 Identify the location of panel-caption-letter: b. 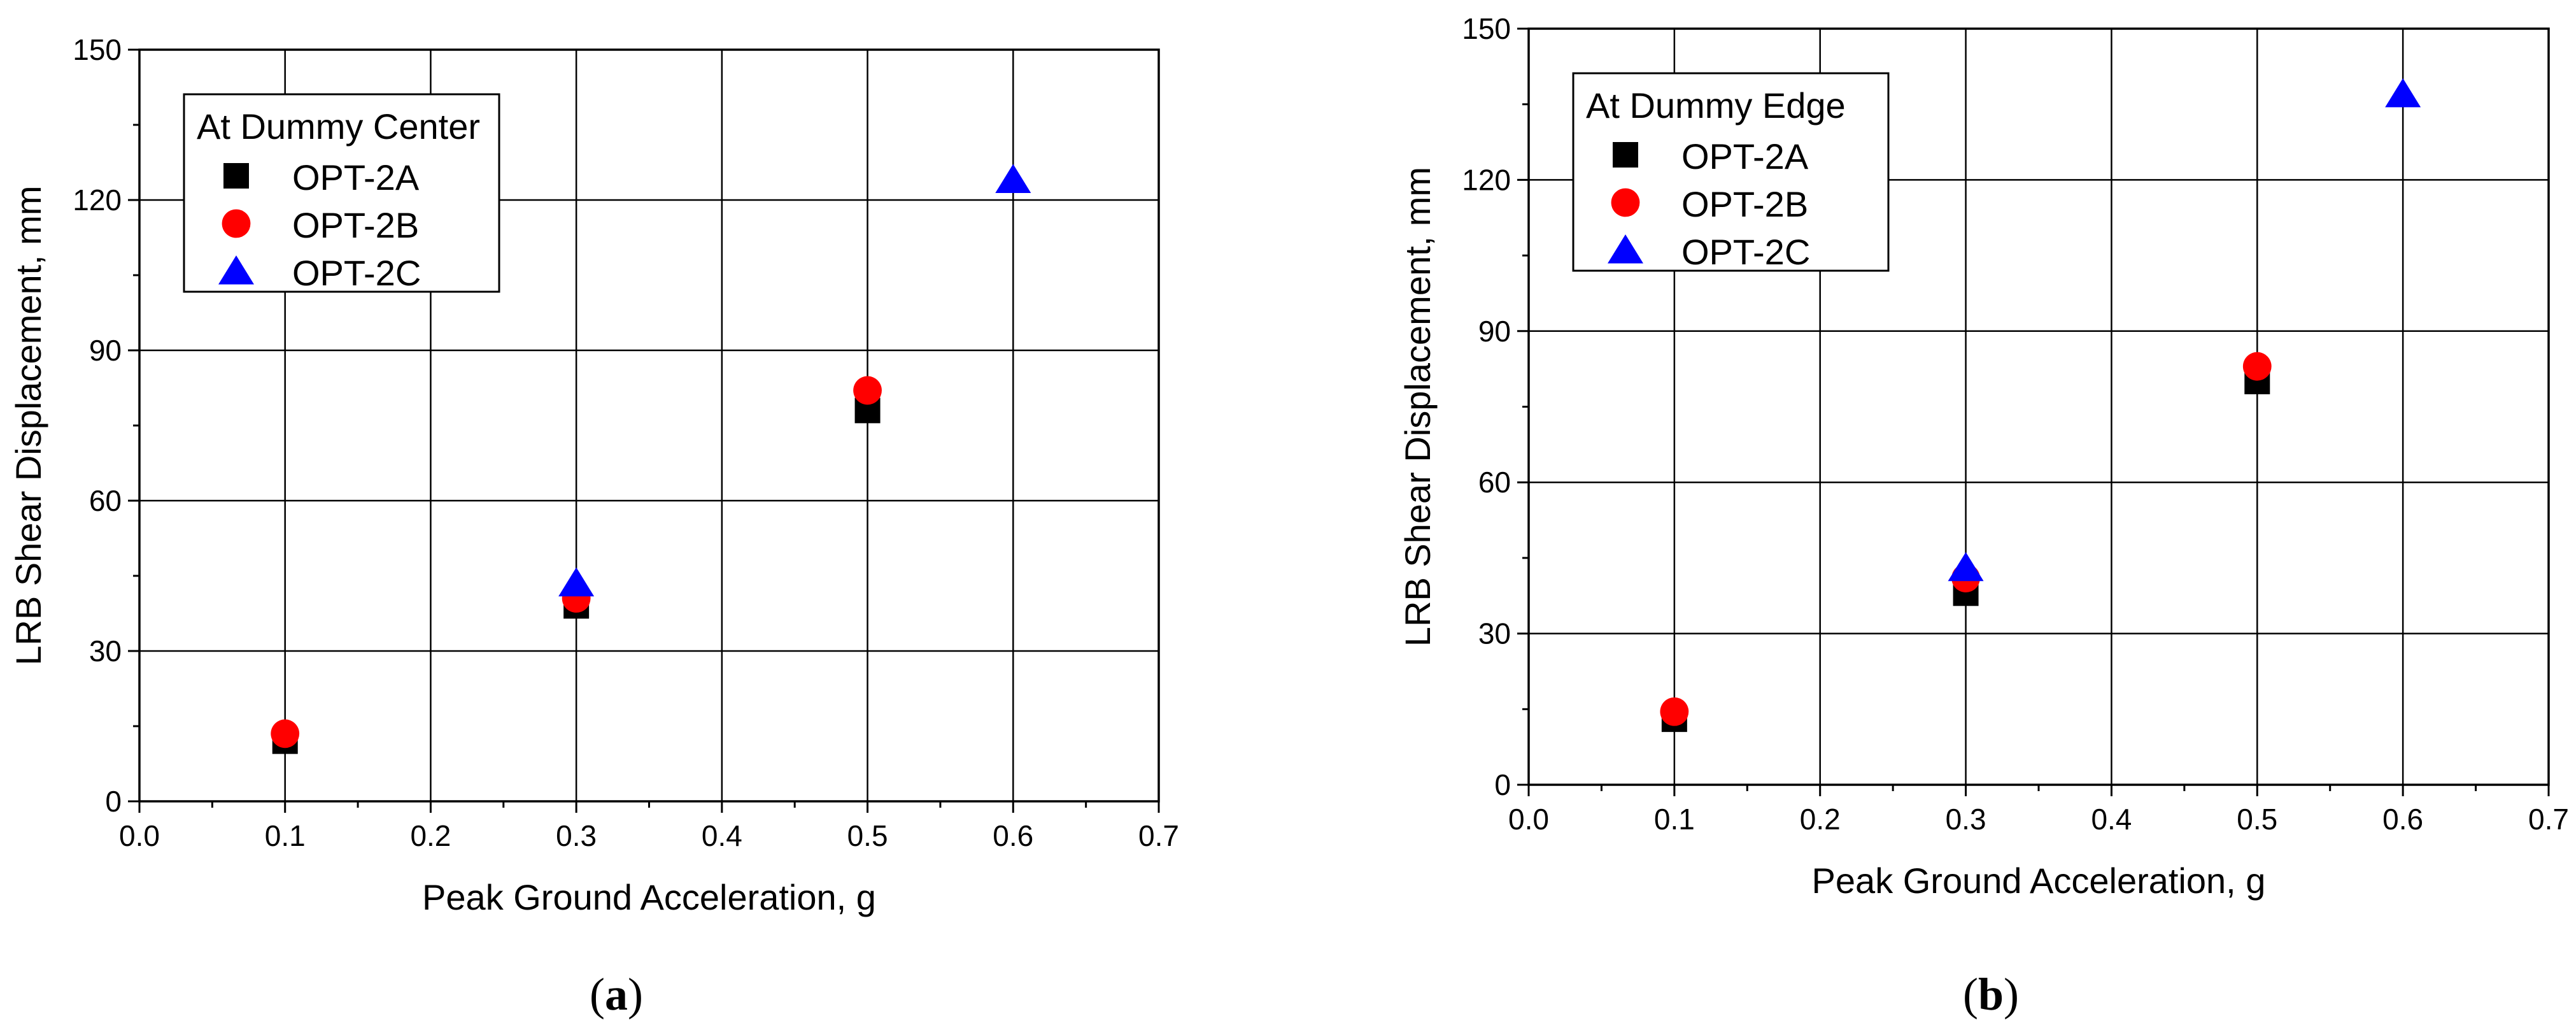
(1991, 994).